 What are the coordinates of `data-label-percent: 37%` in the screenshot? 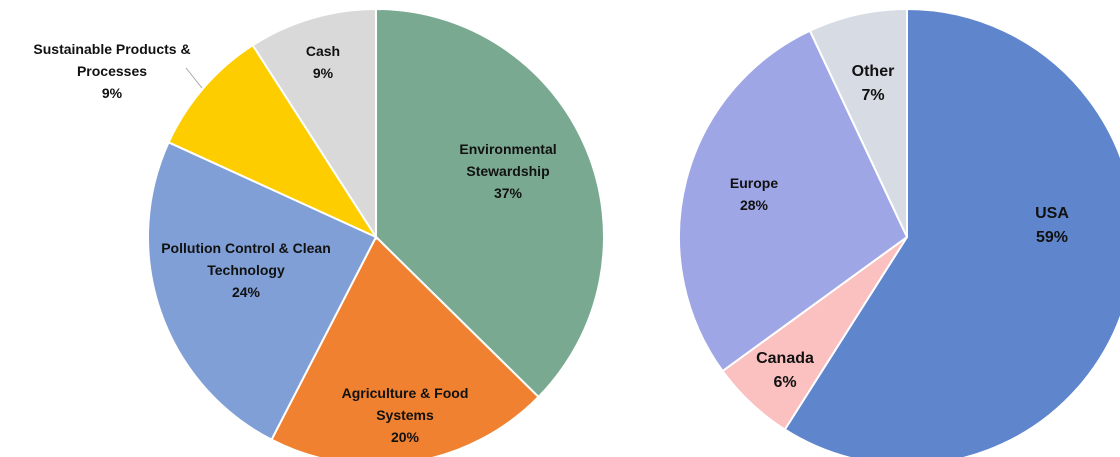 It's located at (508, 193).